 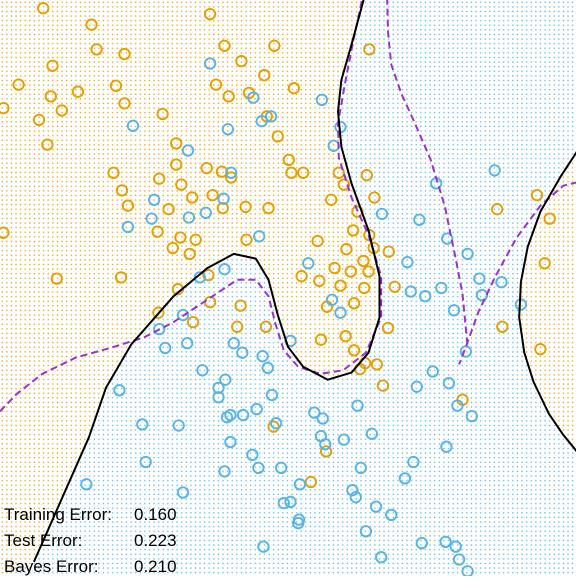 I want to click on training-error-label: Training Error:, so click(x=58, y=514).